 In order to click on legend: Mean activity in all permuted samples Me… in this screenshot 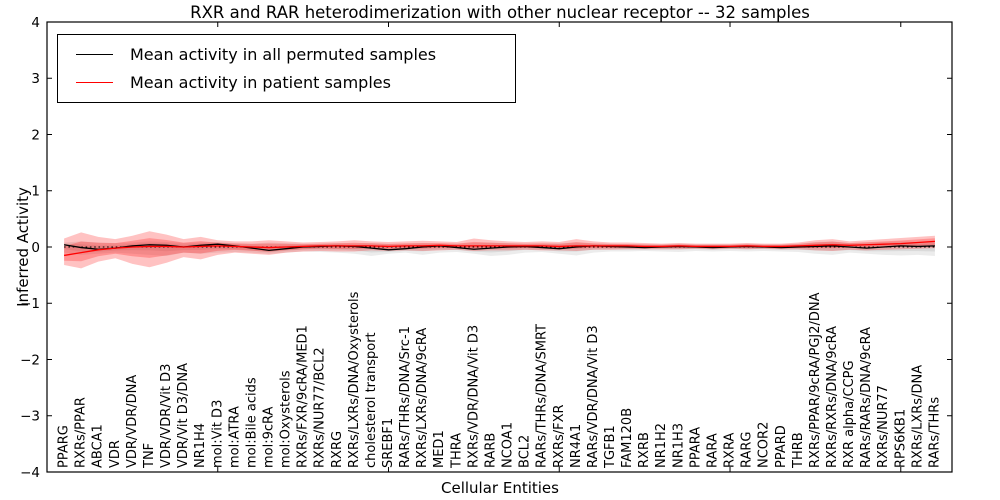, I will do `click(286, 68)`.